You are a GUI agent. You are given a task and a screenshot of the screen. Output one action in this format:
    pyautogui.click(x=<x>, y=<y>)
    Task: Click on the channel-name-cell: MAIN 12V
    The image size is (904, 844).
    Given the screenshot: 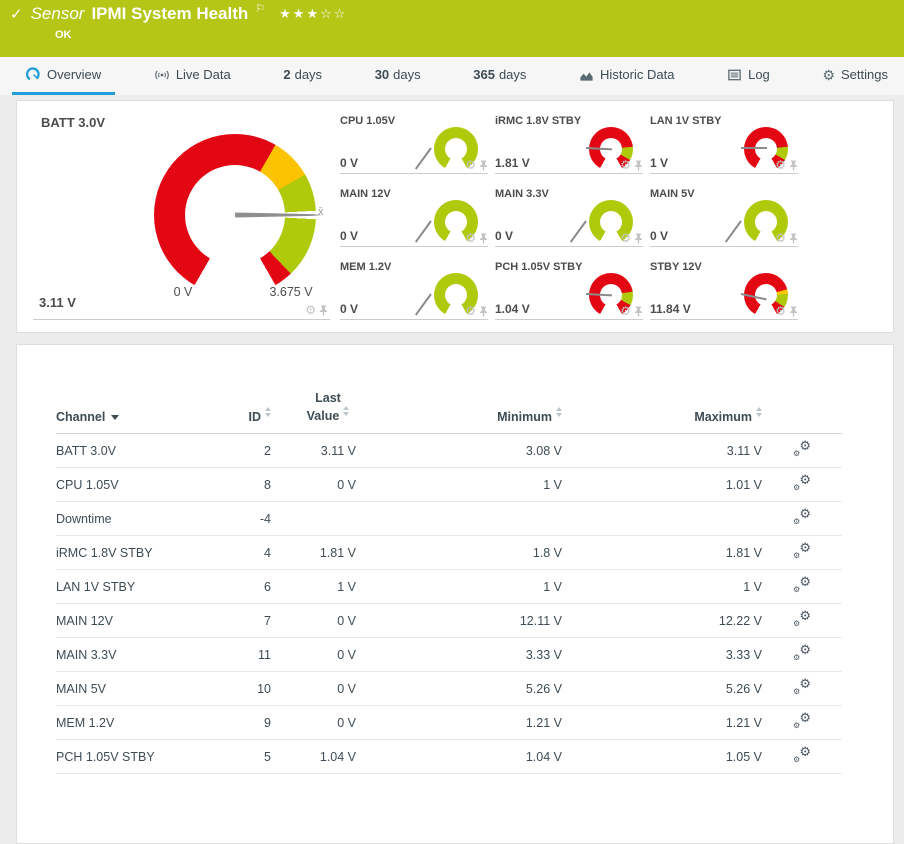 What is the action you would take?
    pyautogui.click(x=136, y=620)
    